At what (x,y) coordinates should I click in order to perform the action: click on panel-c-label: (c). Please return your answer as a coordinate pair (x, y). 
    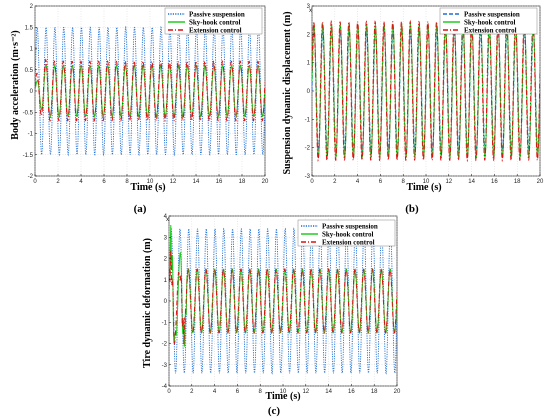
    Looking at the image, I should click on (274, 411).